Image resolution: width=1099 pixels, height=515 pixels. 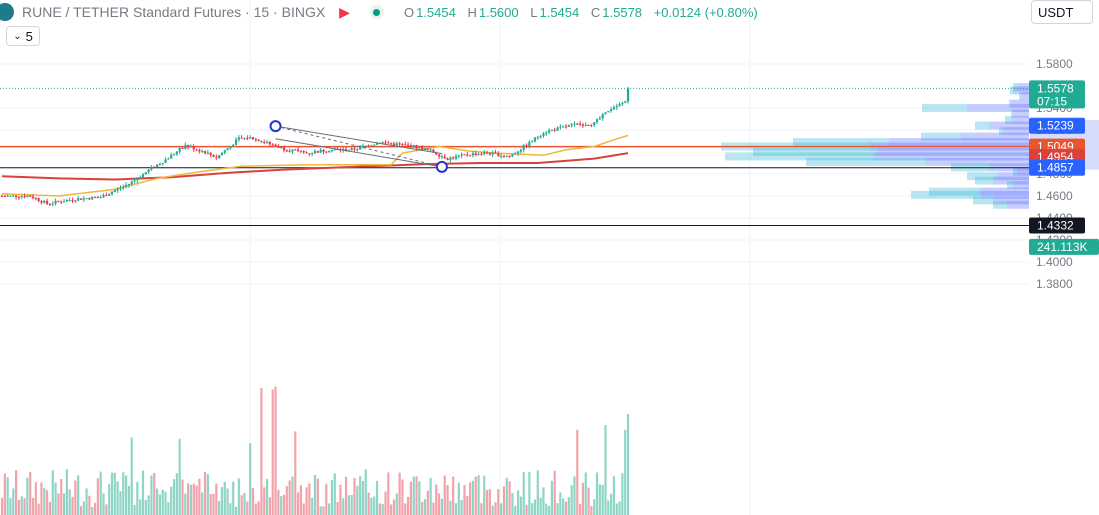 What do you see at coordinates (1055, 168) in the screenshot?
I see `price-label-text: 1.4857` at bounding box center [1055, 168].